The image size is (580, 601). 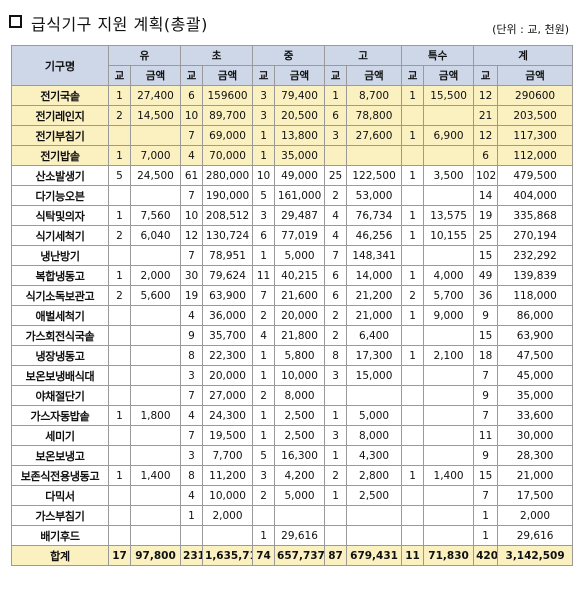 I want to click on header-group-elementary: 초, so click(x=217, y=55).